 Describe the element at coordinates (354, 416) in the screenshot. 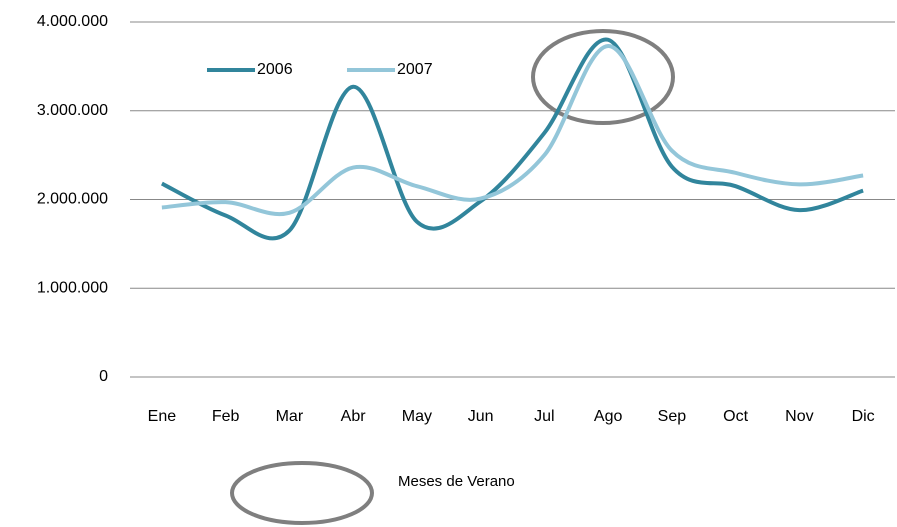

I see `x-tick-label: Abr` at that location.